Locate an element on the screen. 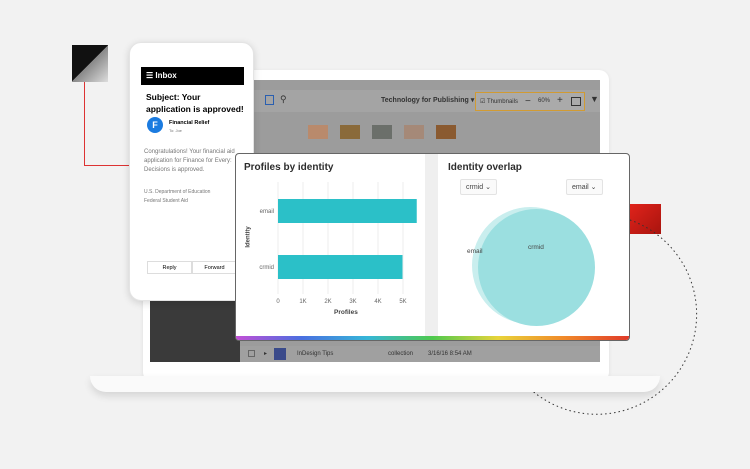 This screenshot has height=469, width=750. laptop-base is located at coordinates (375, 384).